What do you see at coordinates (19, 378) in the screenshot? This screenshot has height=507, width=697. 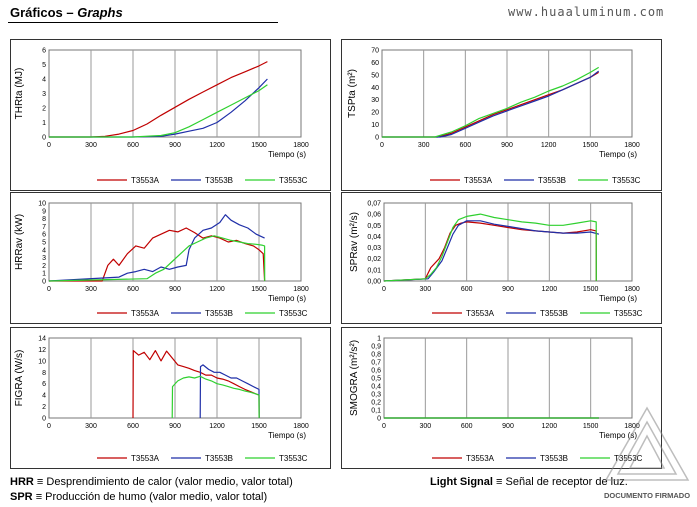 I see `y-axis-label: FIGRA (W/s)` at bounding box center [19, 378].